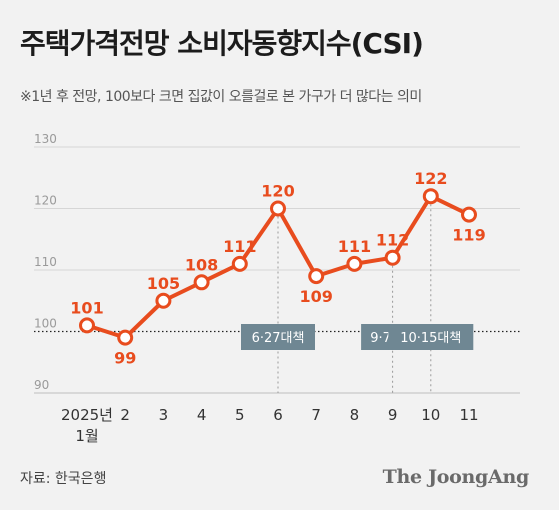  Describe the element at coordinates (468, 235) in the screenshot. I see `data-label: 119` at that location.